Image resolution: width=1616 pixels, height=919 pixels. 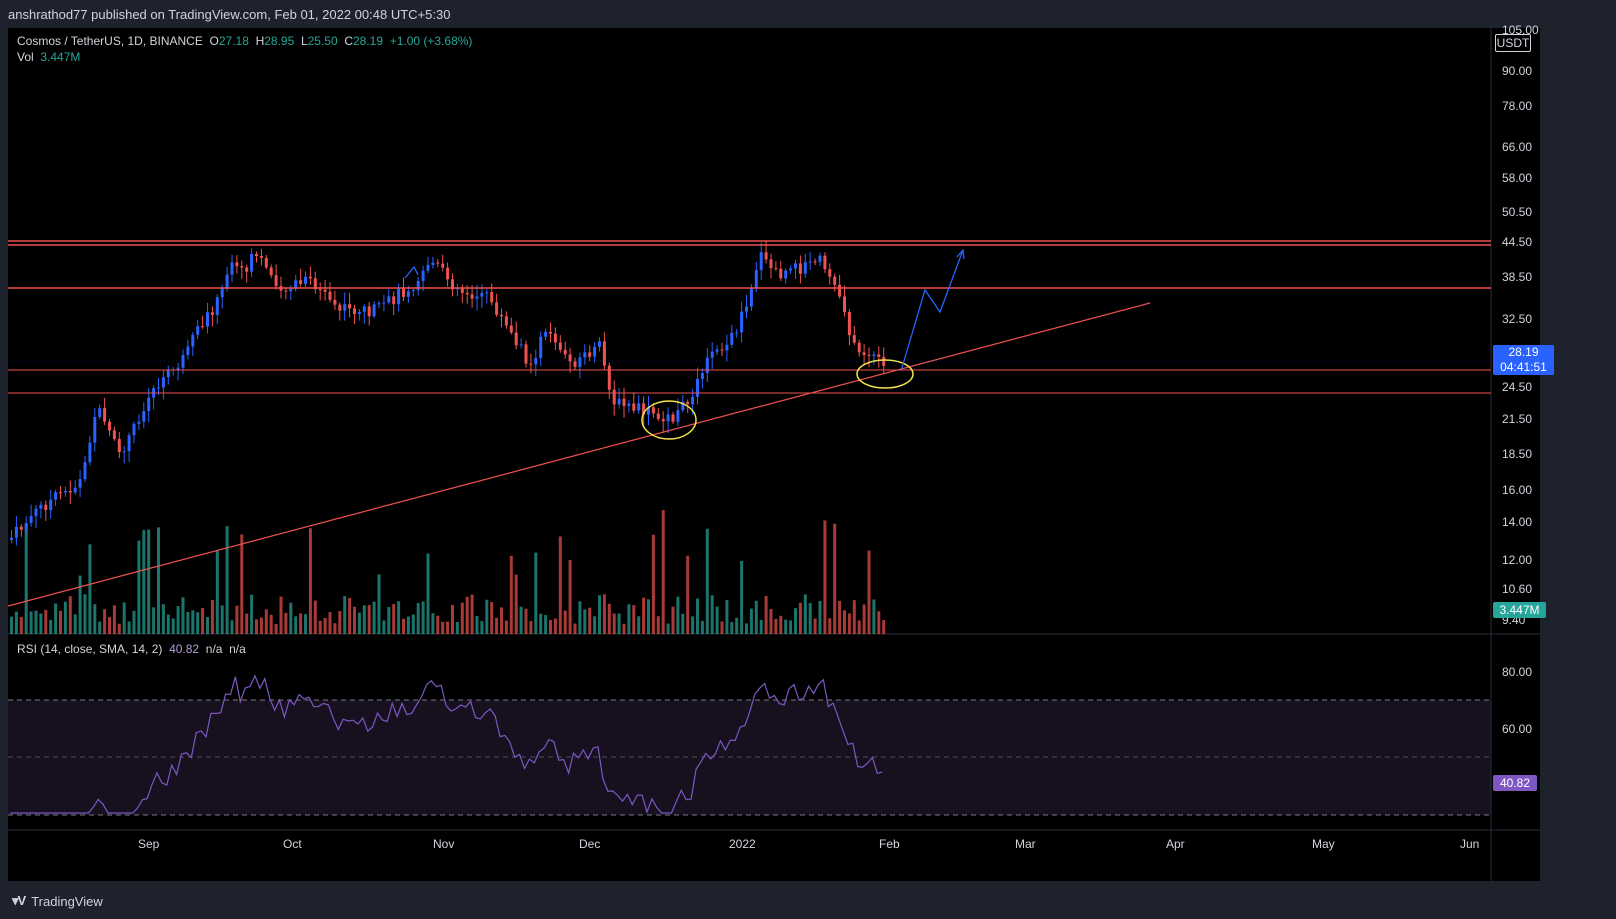 I want to click on time-tick: Jun, so click(x=1470, y=844).